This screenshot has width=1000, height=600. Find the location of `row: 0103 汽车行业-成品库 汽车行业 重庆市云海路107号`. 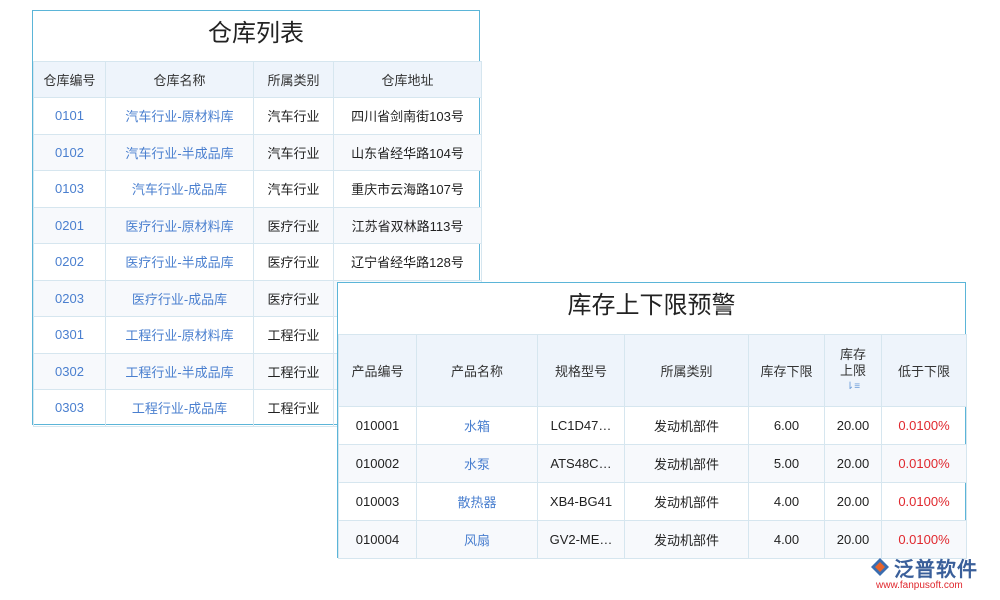

row: 0103 汽车行业-成品库 汽车行业 重庆市云海路107号 is located at coordinates (257, 189).